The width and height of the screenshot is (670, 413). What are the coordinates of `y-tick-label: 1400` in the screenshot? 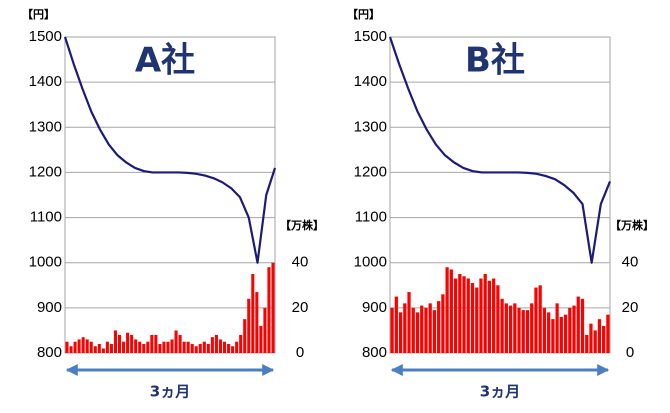 It's located at (370, 81).